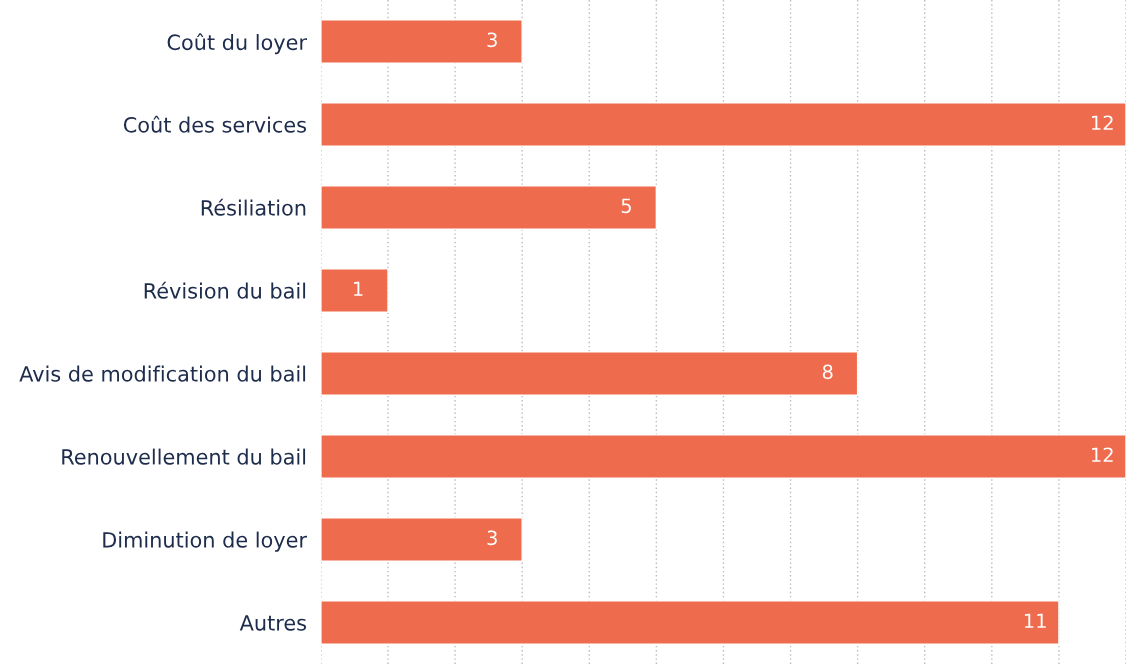 The height and width of the screenshot is (664, 1126). I want to click on y-tick-label: Résiliation, so click(253, 207).